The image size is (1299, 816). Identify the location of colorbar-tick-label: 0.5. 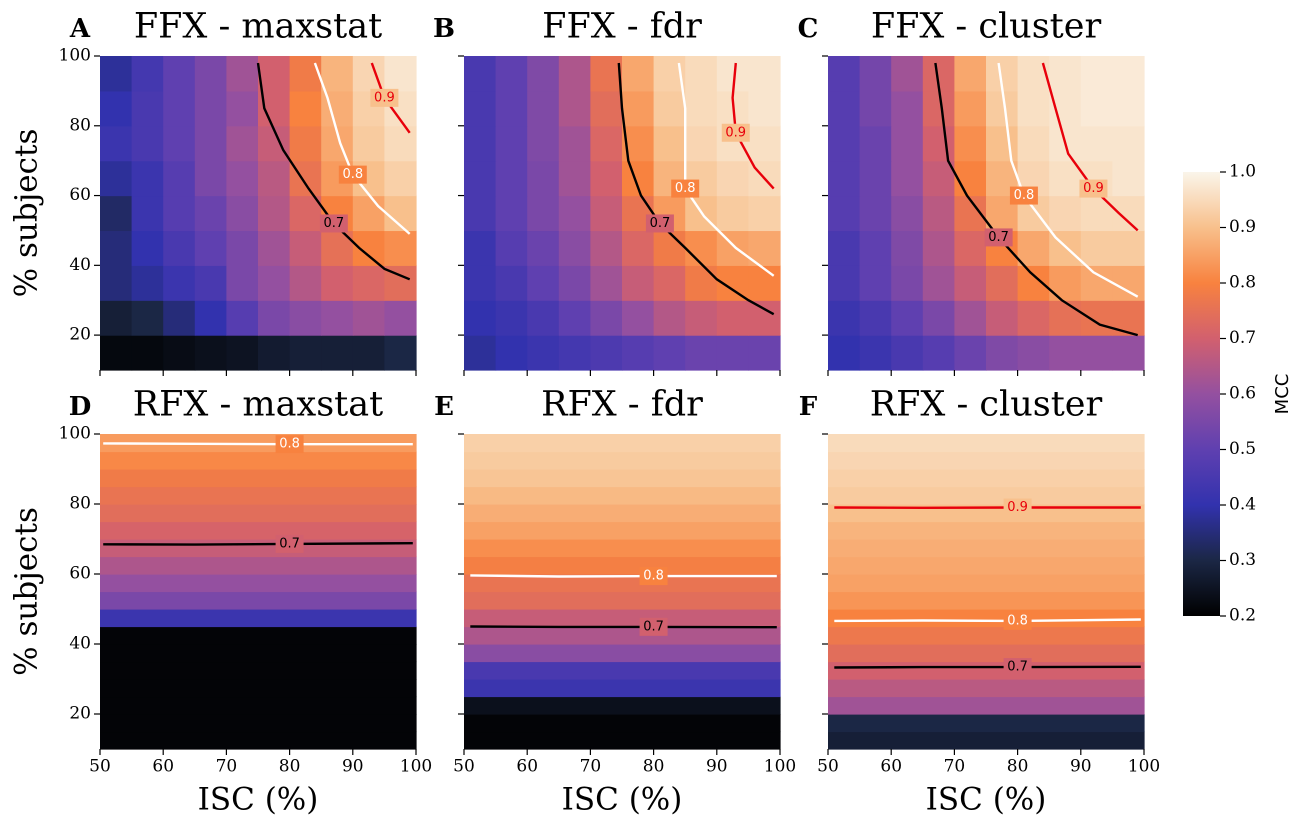
(1242, 449).